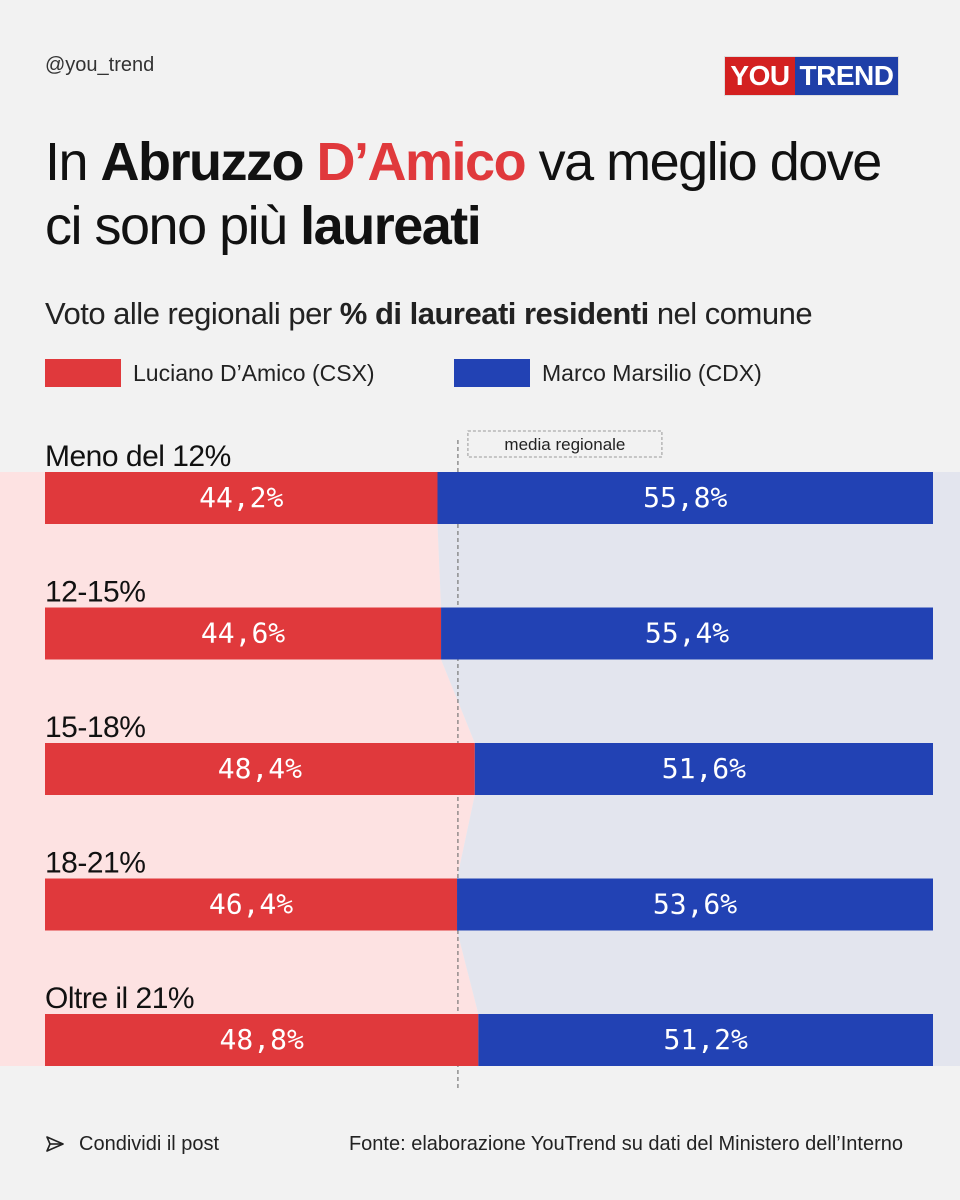  I want to click on headline-part1: In, so click(73, 162).